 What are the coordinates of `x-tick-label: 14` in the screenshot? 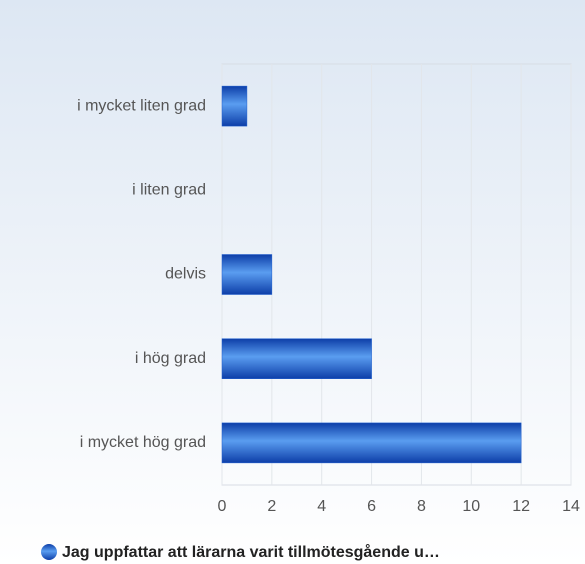 It's located at (571, 506).